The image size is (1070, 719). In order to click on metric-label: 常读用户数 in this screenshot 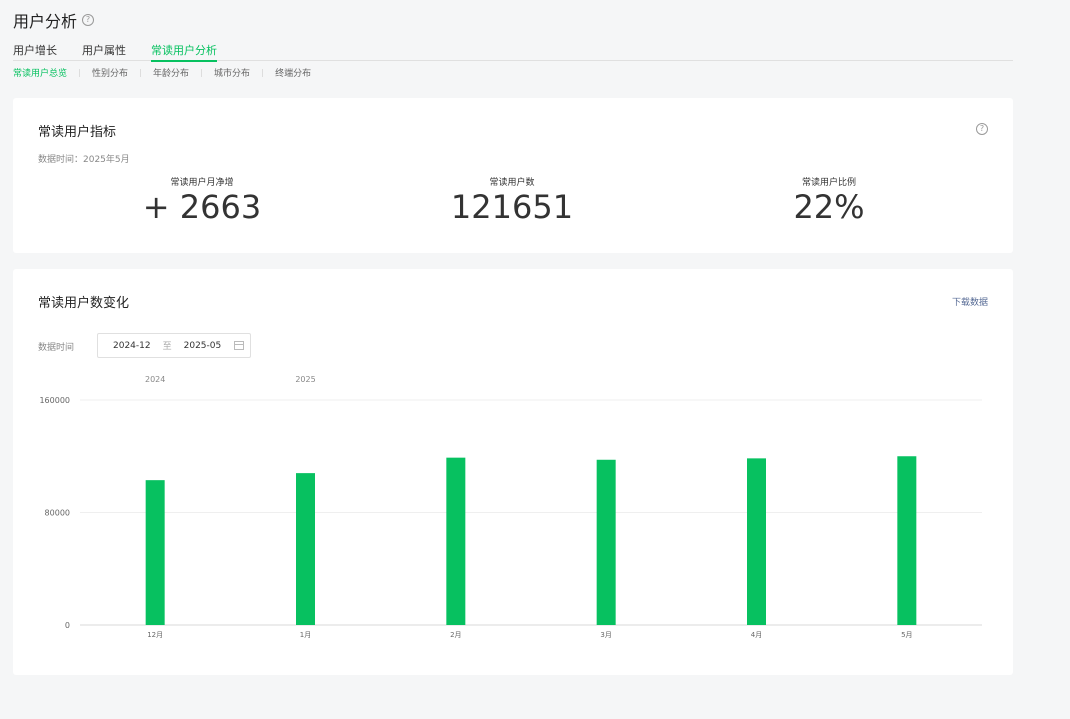, I will do `click(512, 183)`.